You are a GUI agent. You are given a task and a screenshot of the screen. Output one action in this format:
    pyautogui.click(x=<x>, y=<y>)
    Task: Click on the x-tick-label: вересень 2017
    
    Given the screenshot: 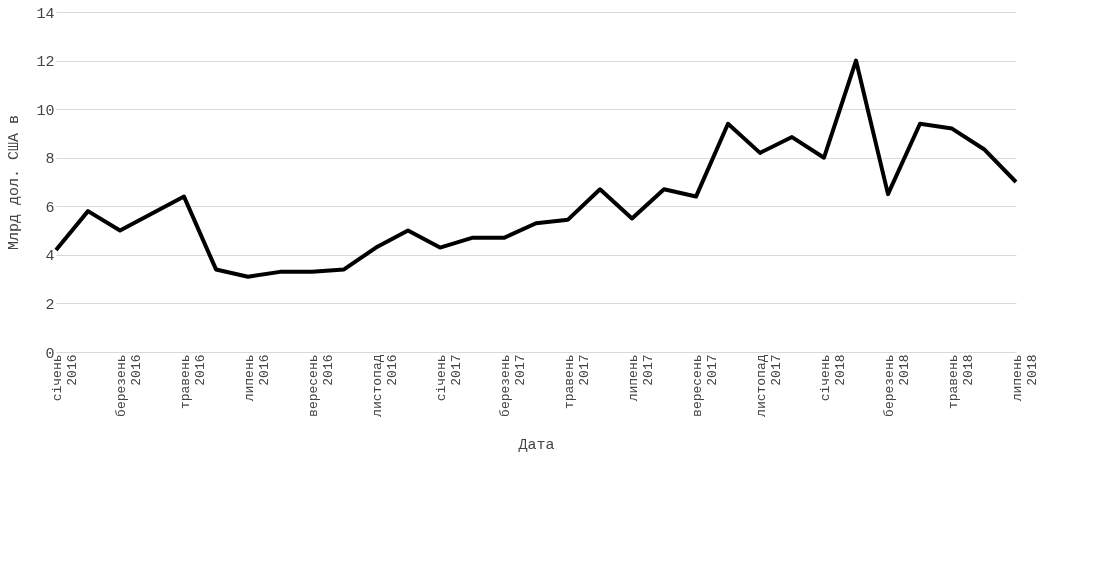 What is the action you would take?
    pyautogui.click(x=704, y=385)
    